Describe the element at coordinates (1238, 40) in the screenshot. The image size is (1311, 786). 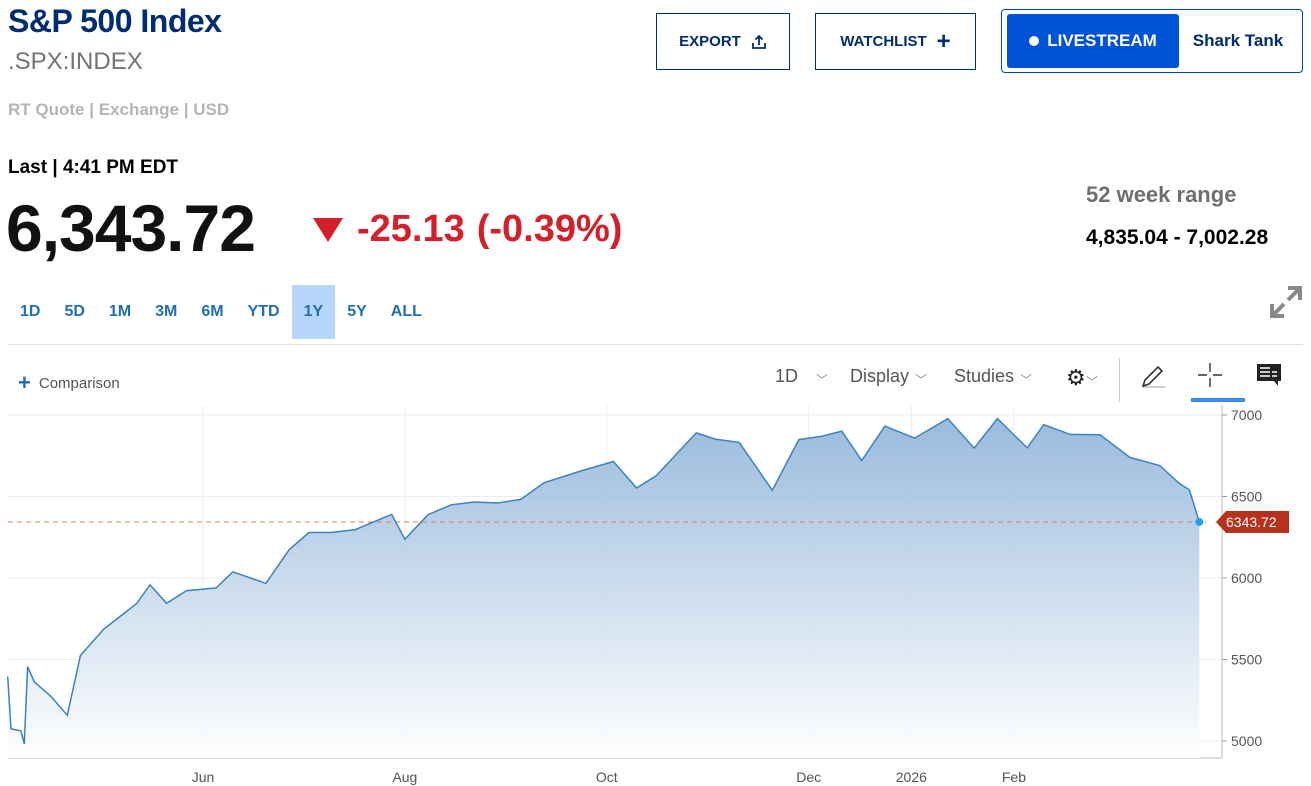
I see `shark-tank-link: Shark Tank` at that location.